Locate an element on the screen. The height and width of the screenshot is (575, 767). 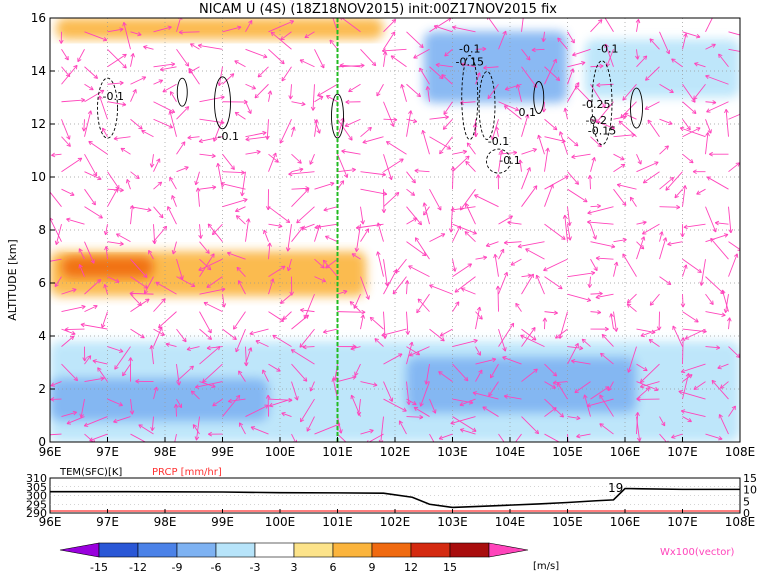
x-tick-label: 100E is located at coordinates (280, 452).